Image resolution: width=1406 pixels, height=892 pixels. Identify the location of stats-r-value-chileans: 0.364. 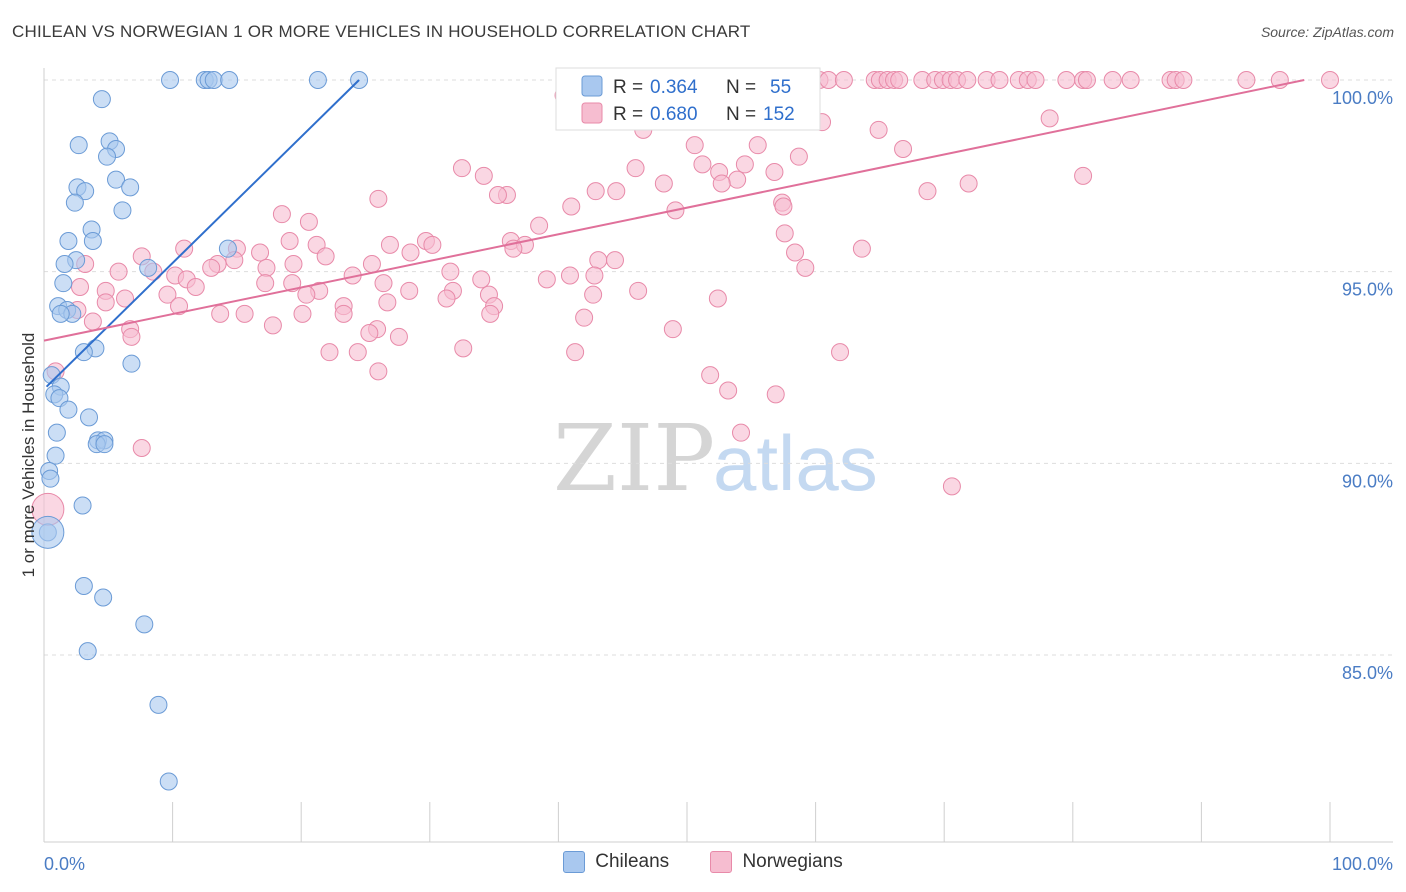
(674, 87).